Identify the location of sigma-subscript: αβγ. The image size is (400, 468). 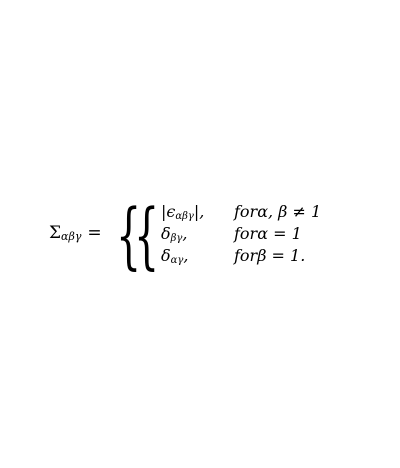
(71, 236).